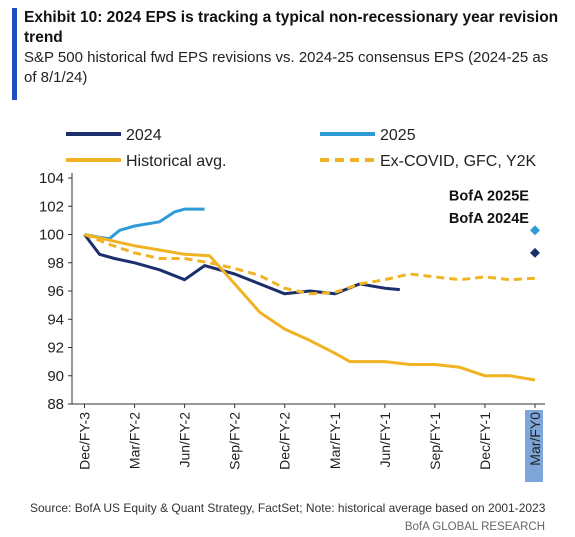  Describe the element at coordinates (51, 235) in the screenshot. I see `y-tick-label: 100` at that location.